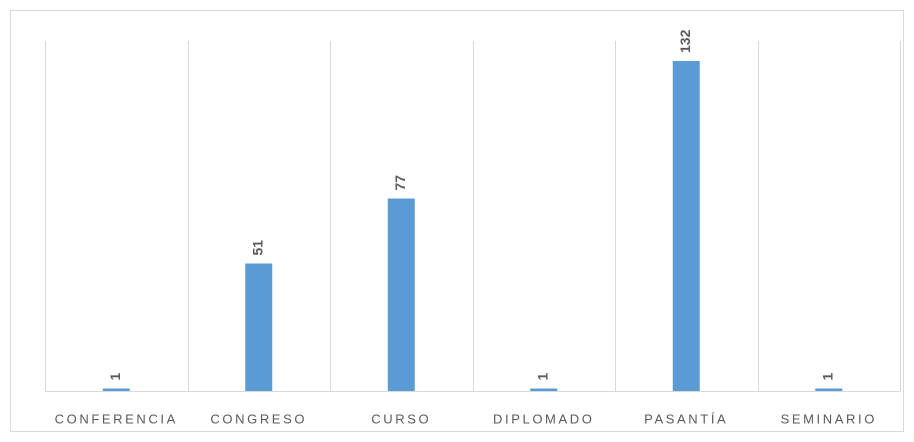 The image size is (914, 442). What do you see at coordinates (401, 418) in the screenshot?
I see `x-tick-label: CURSO` at bounding box center [401, 418].